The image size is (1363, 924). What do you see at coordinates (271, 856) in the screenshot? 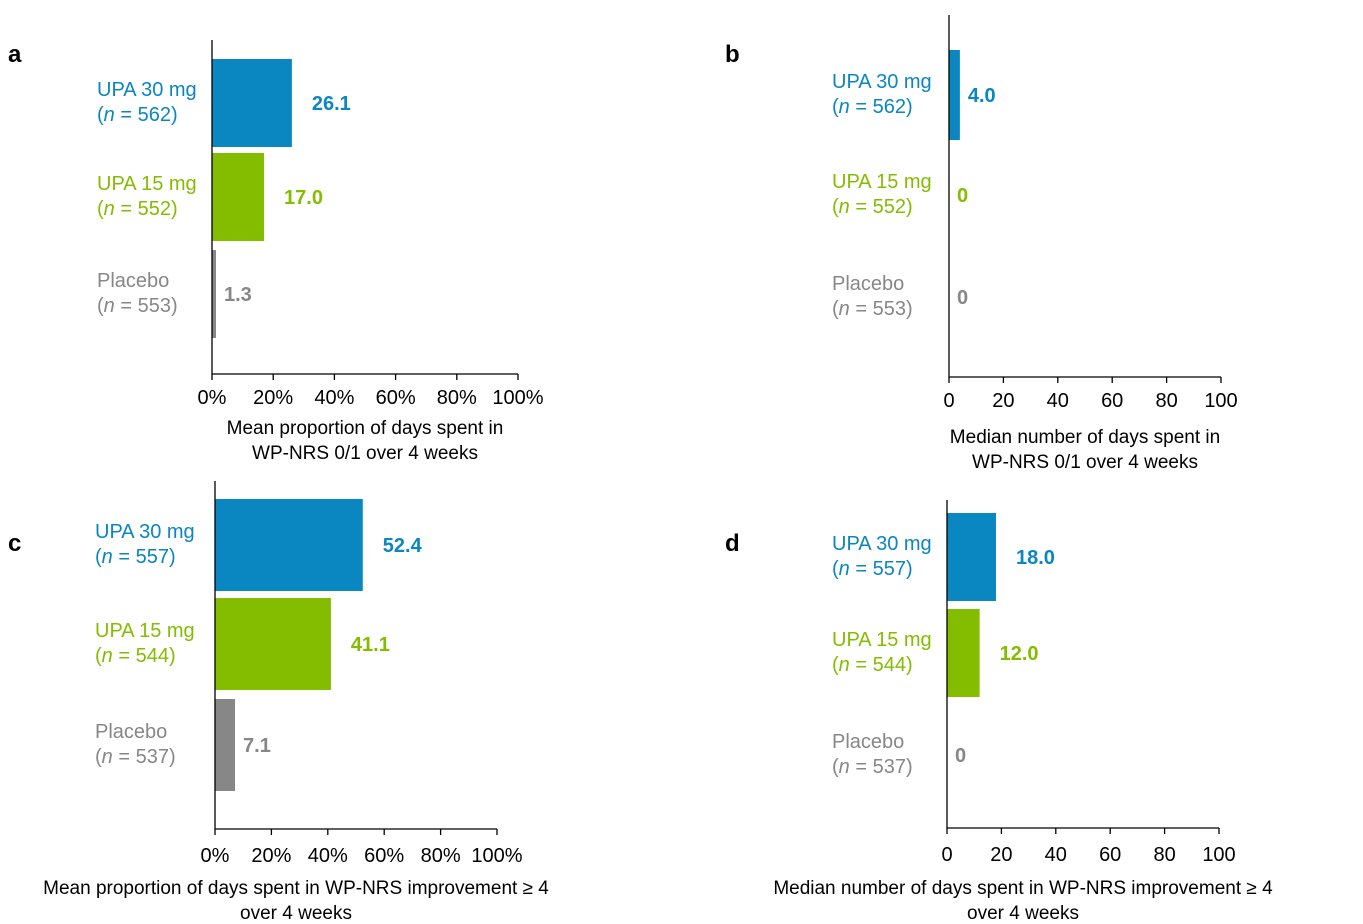
I see `x-tick-label-c: 20%` at bounding box center [271, 856].